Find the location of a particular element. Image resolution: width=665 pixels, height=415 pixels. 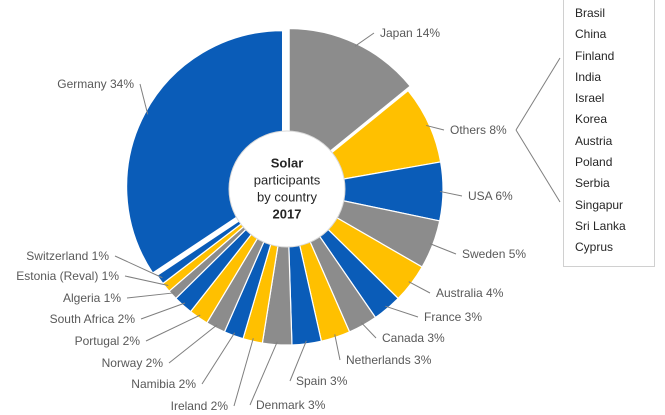

label-australia: Australia 4% is located at coordinates (470, 293).